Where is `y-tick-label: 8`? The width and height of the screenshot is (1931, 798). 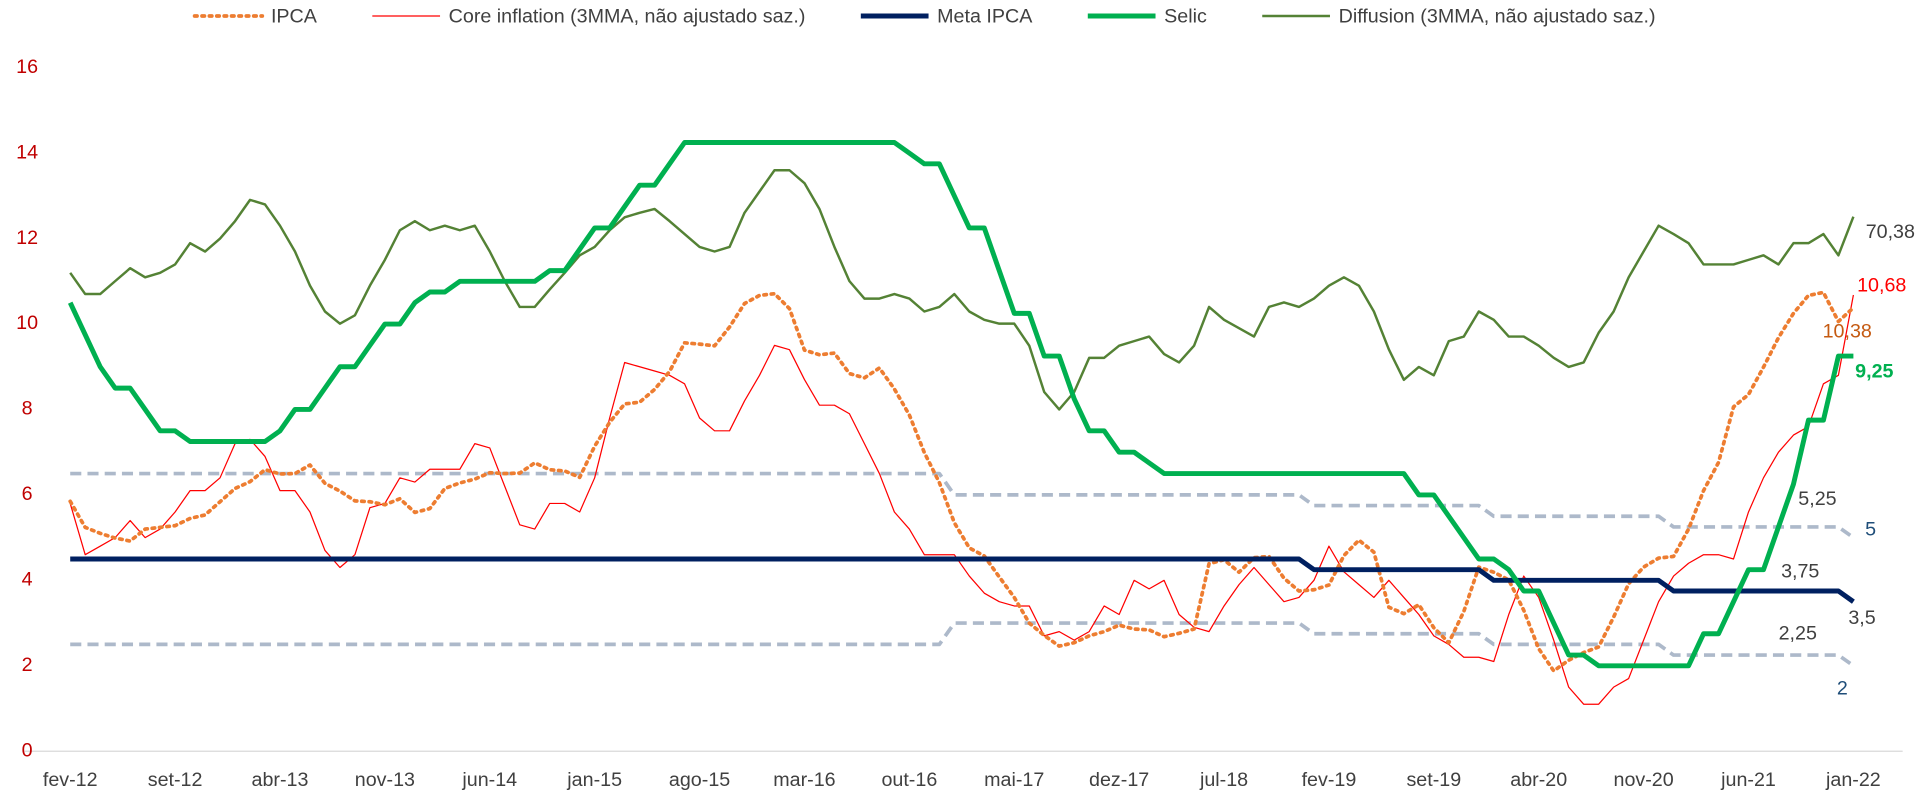
y-tick-label: 8 is located at coordinates (27, 409).